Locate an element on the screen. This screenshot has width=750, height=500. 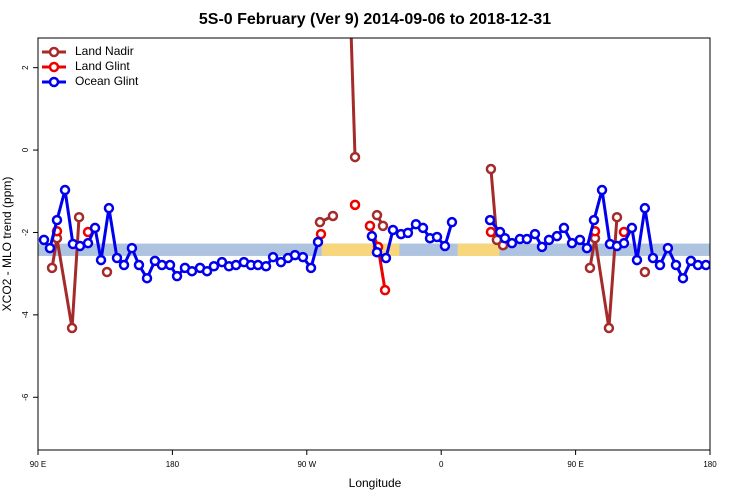
y-tick-label: 0 is located at coordinates (25, 149).